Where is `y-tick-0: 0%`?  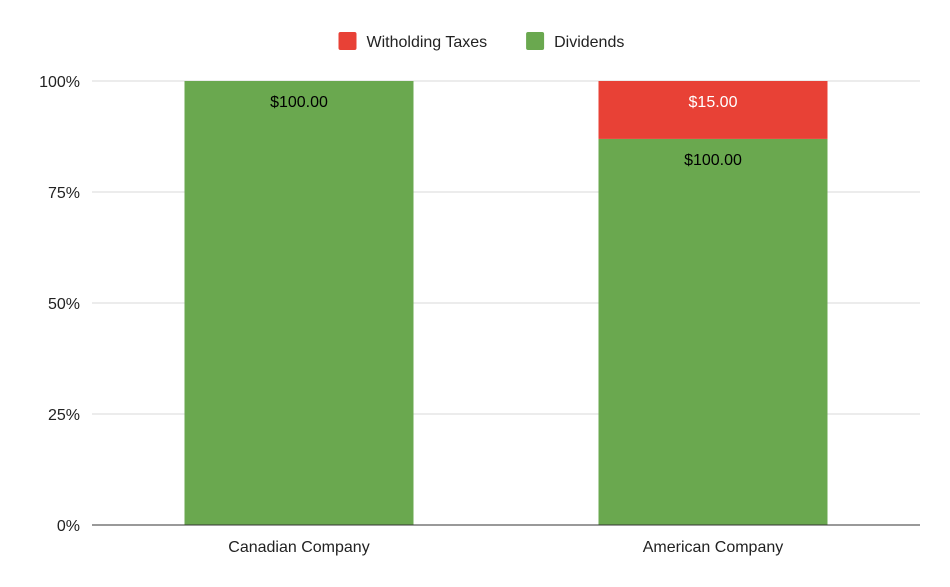 y-tick-0: 0% is located at coordinates (68, 526).